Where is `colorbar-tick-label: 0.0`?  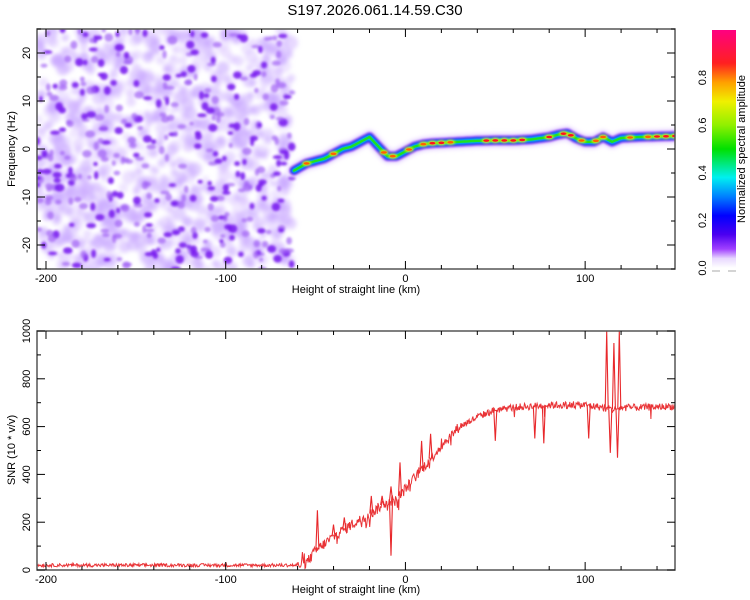
colorbar-tick-label: 0.0 is located at coordinates (703, 267).